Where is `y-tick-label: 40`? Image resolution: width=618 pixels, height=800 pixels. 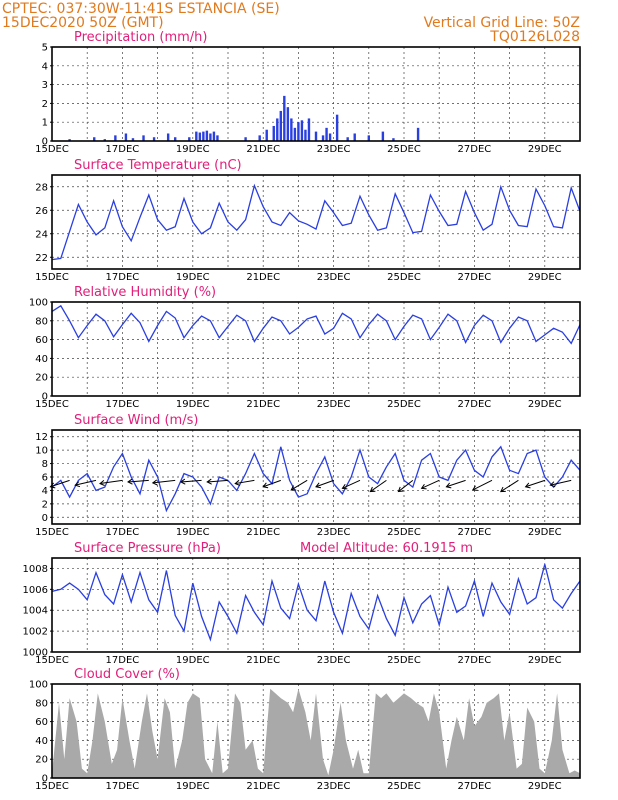 y-tick-label: 40 is located at coordinates (41, 359).